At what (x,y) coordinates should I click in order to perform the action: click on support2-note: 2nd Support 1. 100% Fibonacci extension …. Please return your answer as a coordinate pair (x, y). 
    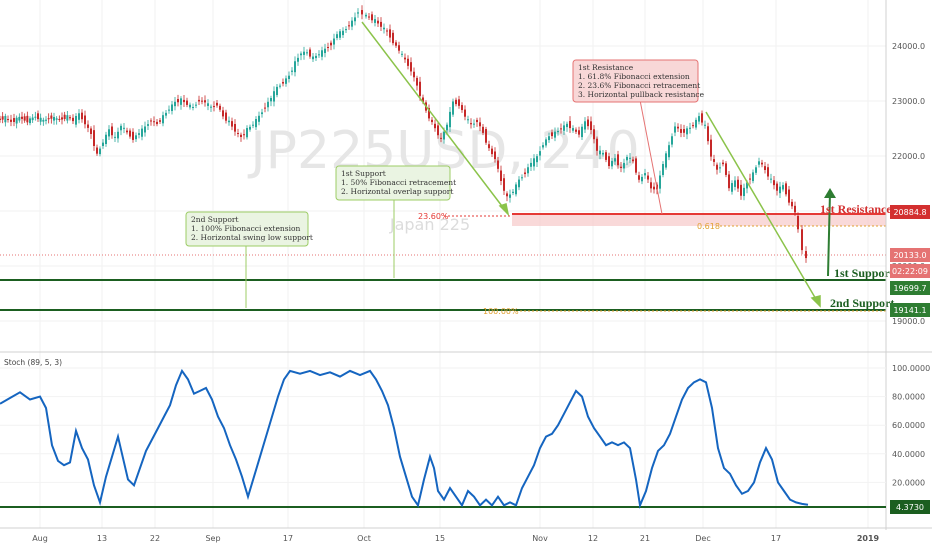
    Looking at the image, I should click on (249, 229).